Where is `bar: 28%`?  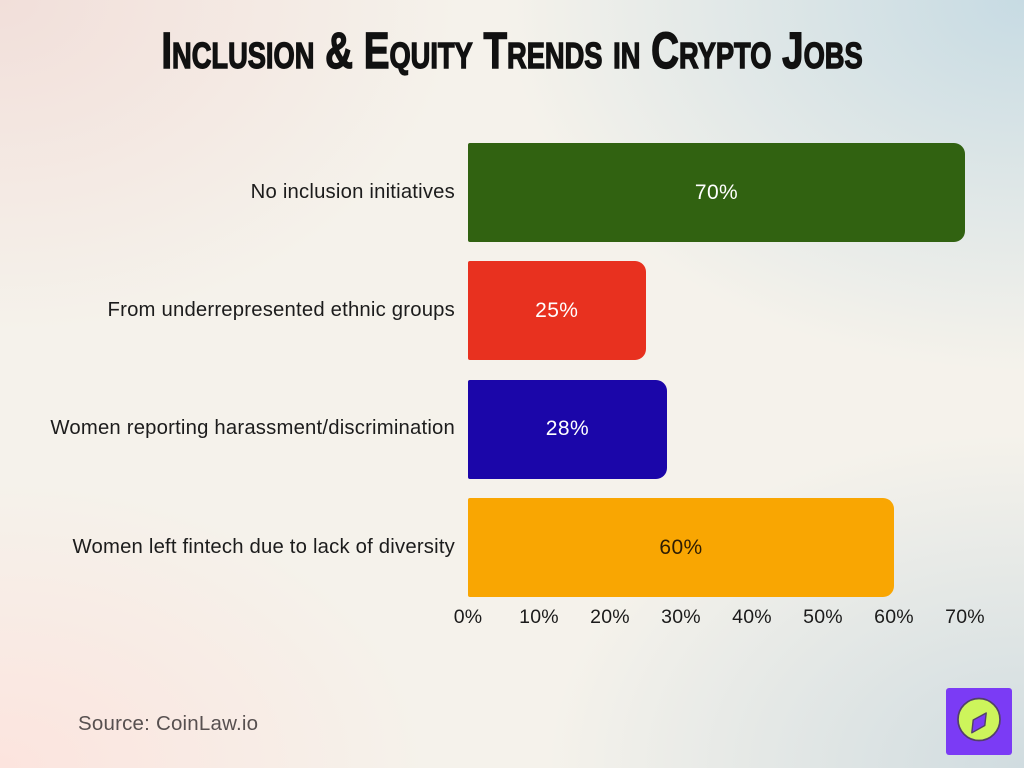 bar: 28% is located at coordinates (567, 429).